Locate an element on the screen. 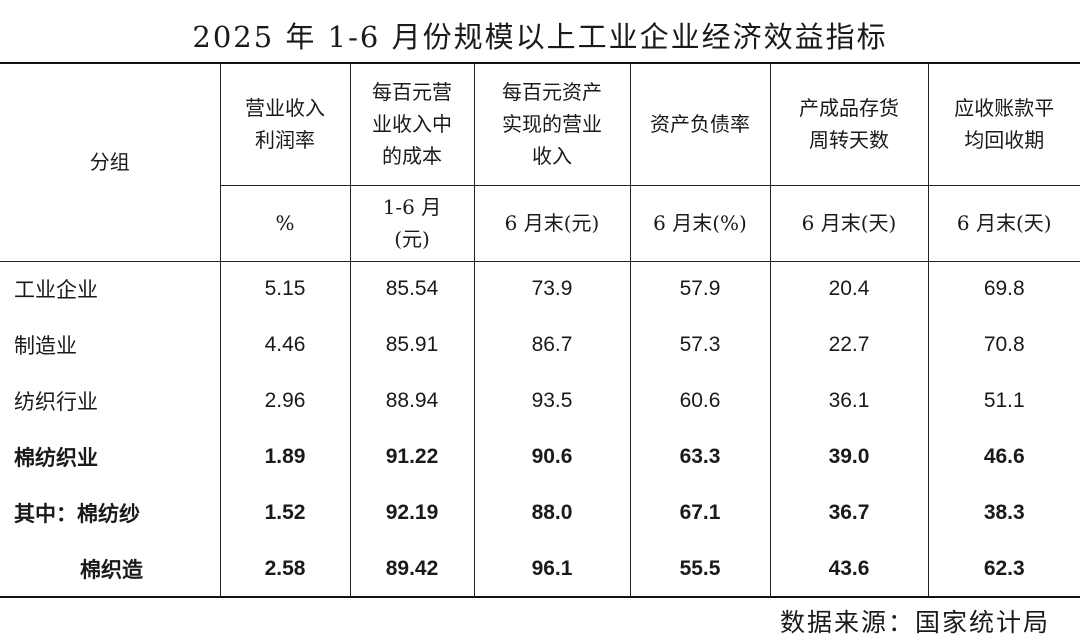 Image resolution: width=1080 pixels, height=642 pixels. unit-cell: 6 月末(%) is located at coordinates (699, 222).